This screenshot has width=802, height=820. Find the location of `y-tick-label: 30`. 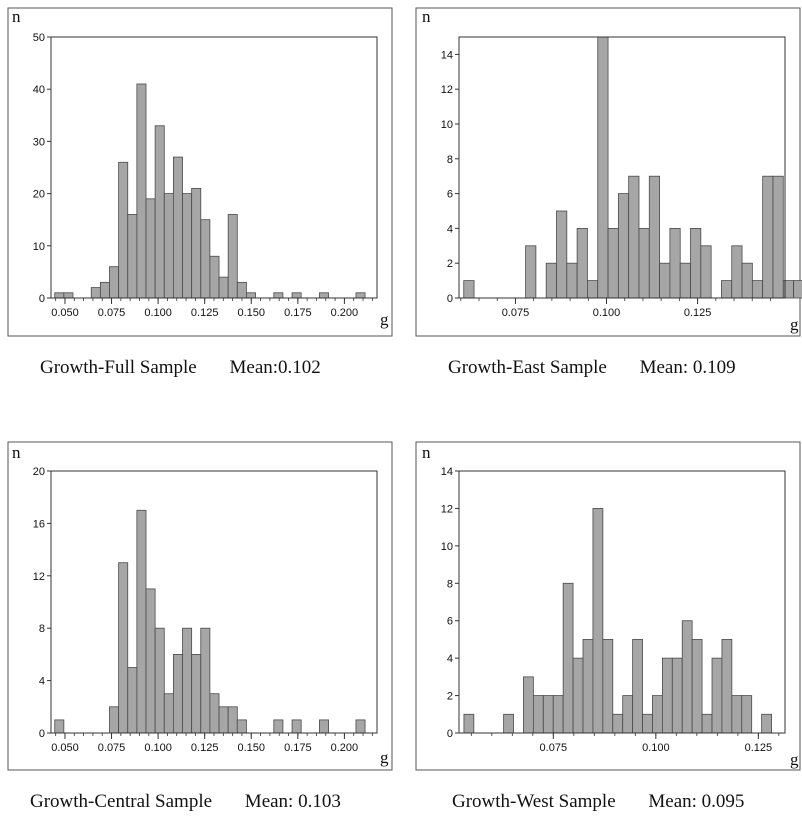

y-tick-label: 30 is located at coordinates (39, 142).